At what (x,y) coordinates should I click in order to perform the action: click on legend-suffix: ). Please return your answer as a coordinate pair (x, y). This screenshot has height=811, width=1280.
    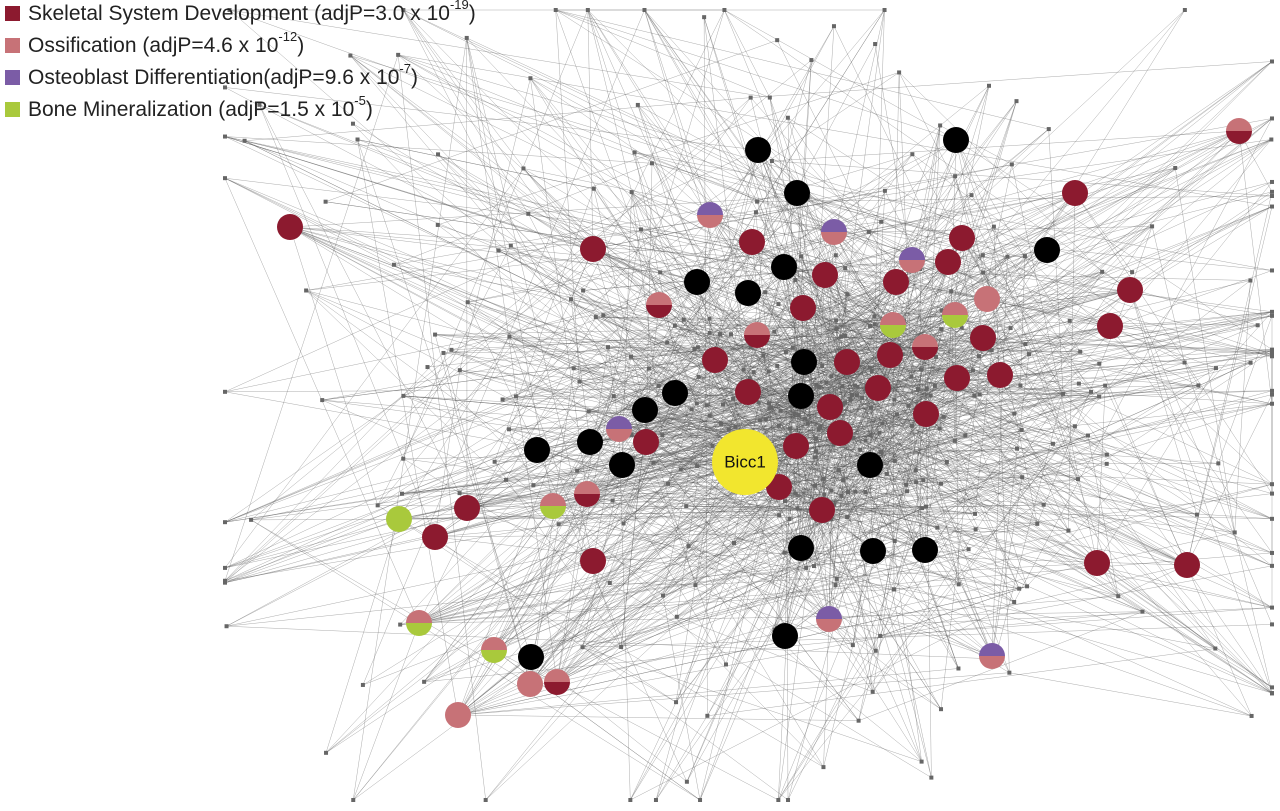
    Looking at the image, I should click on (369, 109).